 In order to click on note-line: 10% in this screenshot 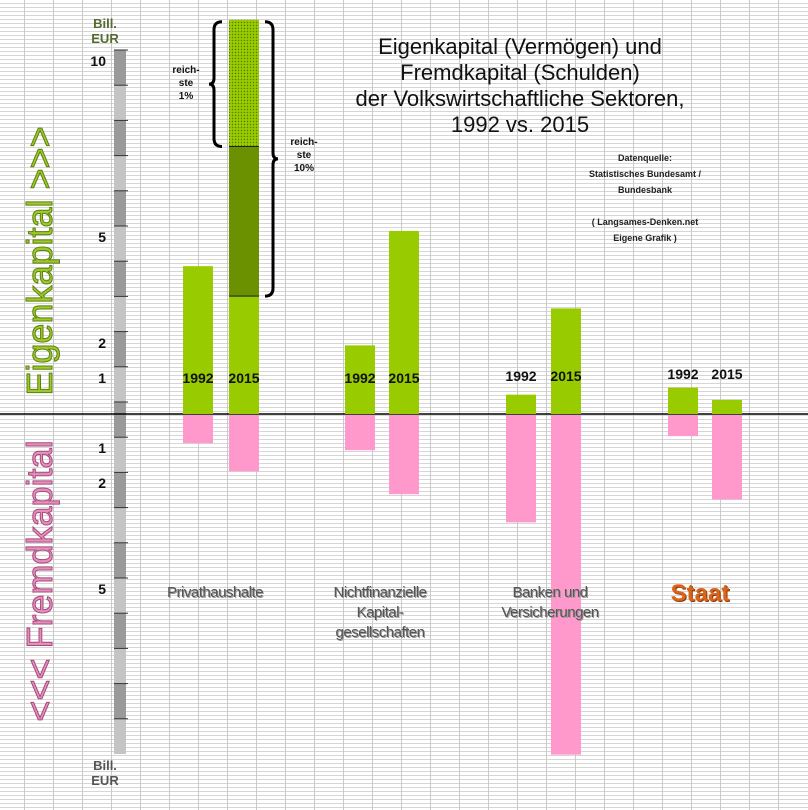, I will do `click(303, 168)`.